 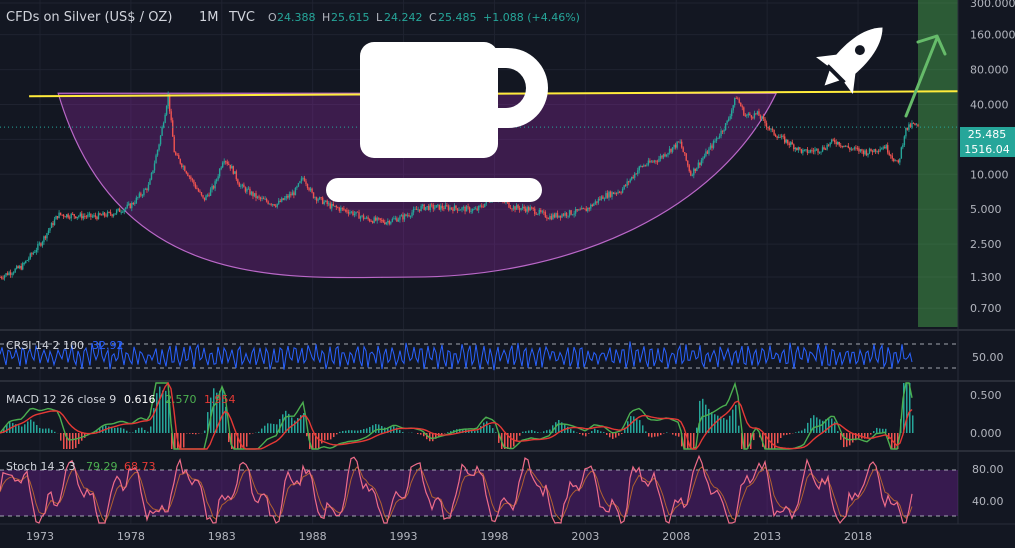 What do you see at coordinates (350, 17) in the screenshot?
I see `high-value: 25.615` at bounding box center [350, 17].